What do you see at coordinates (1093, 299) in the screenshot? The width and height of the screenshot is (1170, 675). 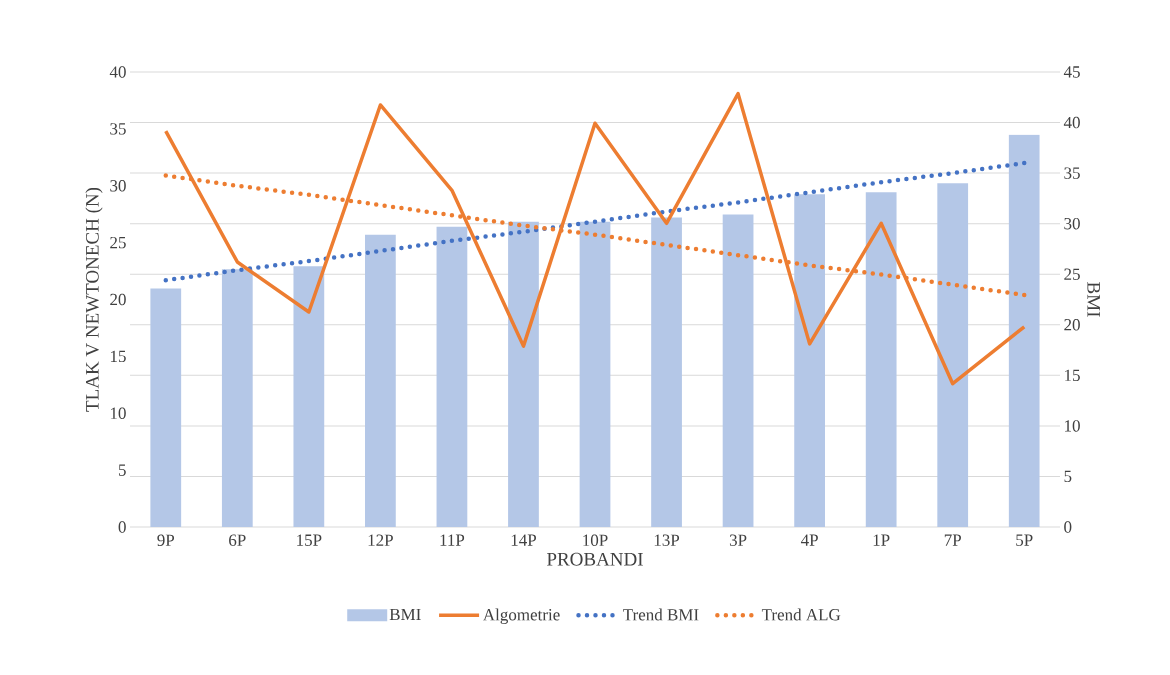 I see `y2-axis-title: BMI` at bounding box center [1093, 299].